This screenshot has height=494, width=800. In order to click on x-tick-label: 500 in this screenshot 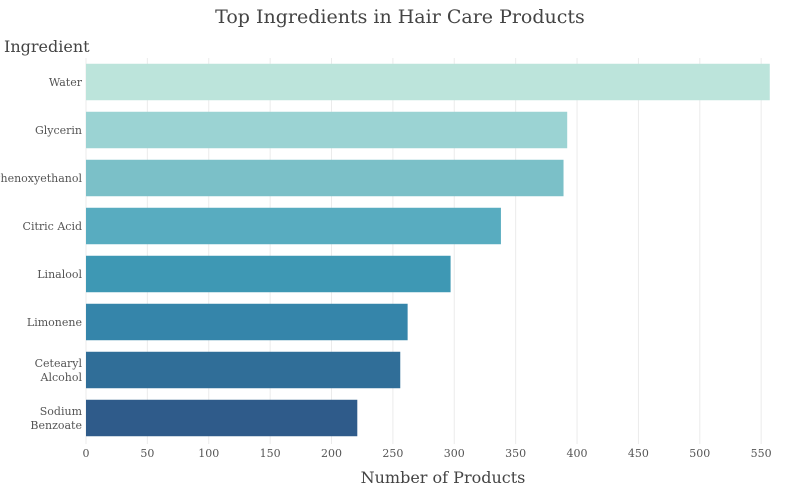, I will do `click(699, 453)`.